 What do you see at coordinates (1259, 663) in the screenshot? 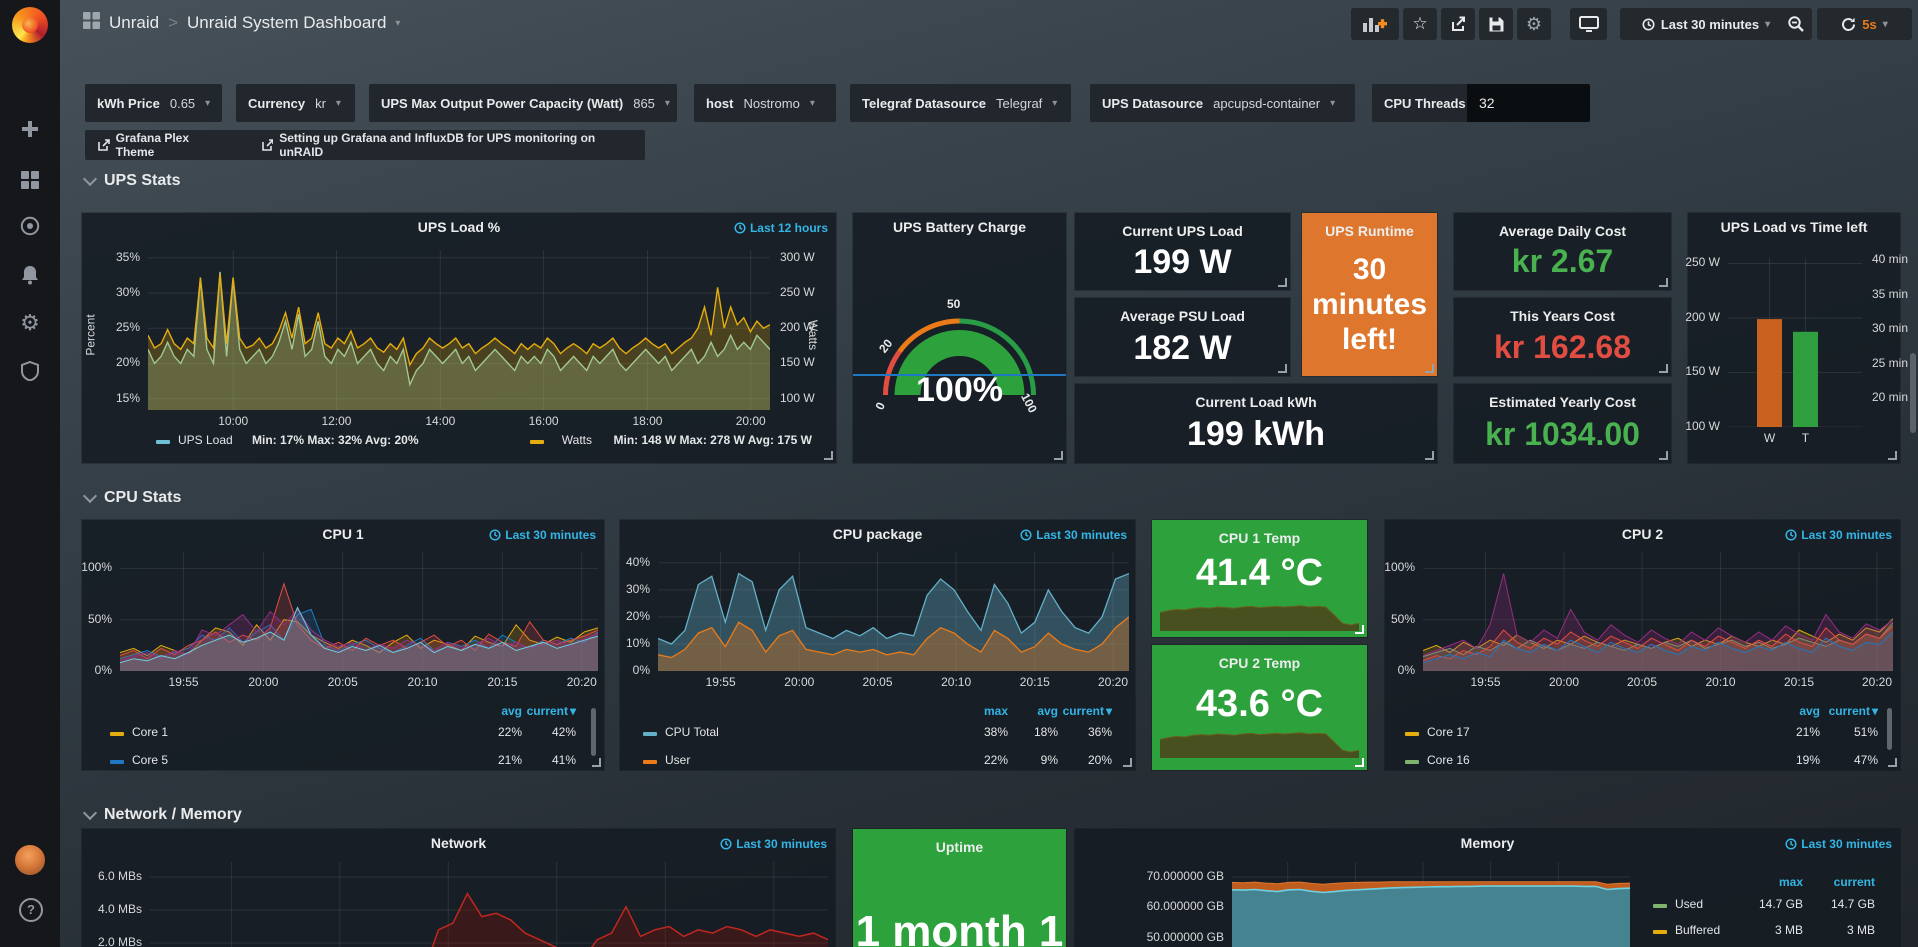
I see `stat-title: CPU 2 Temp` at bounding box center [1259, 663].